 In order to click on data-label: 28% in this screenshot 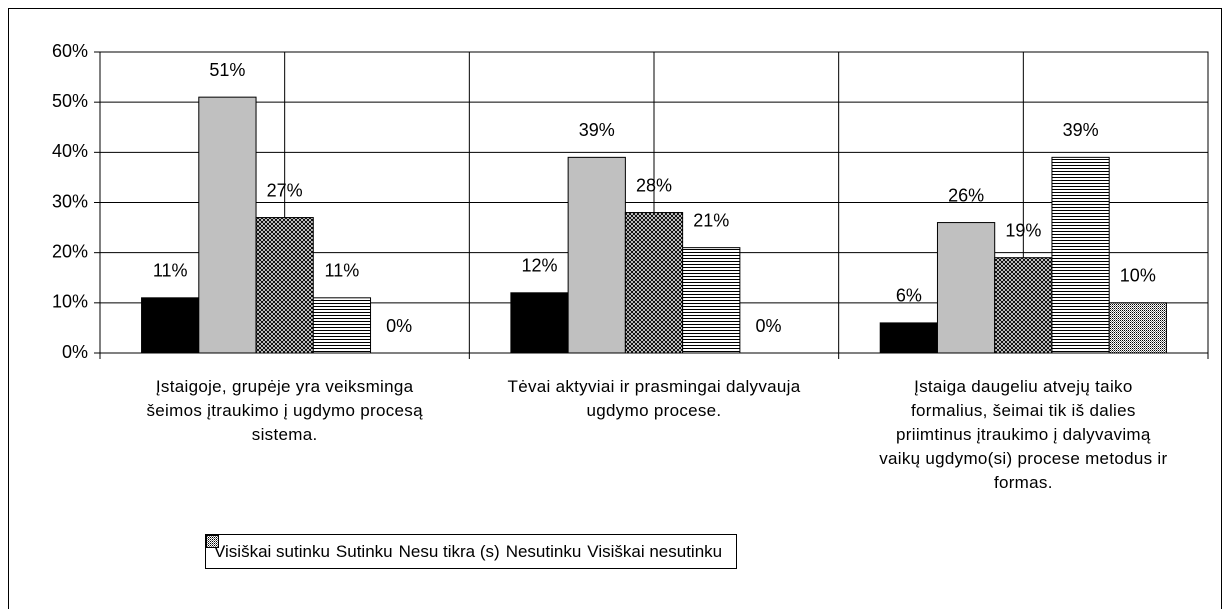, I will do `click(654, 185)`.